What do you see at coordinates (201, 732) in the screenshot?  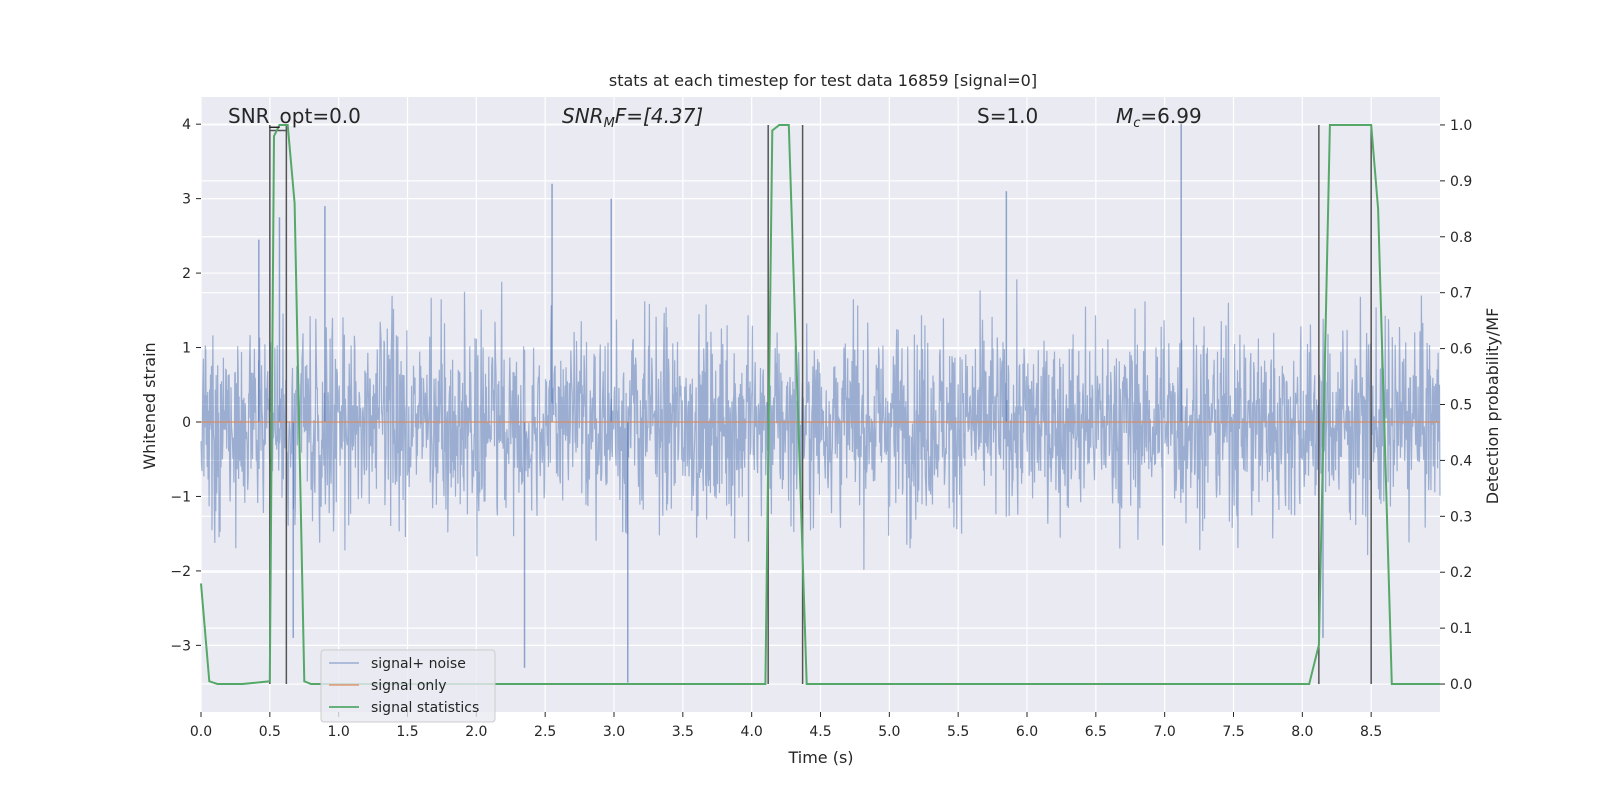 I see `x-tick-label: 0.0` at bounding box center [201, 732].